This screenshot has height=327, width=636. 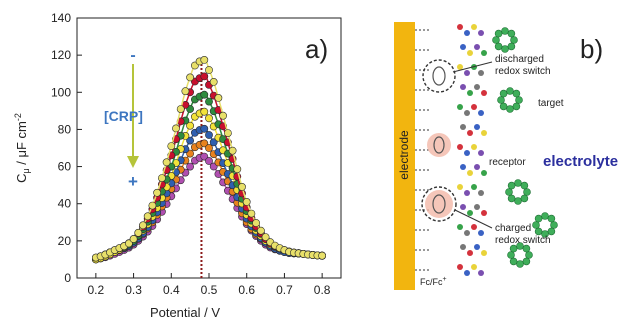 I want to click on y-axis-label-sup: -2, so click(x=18, y=117).